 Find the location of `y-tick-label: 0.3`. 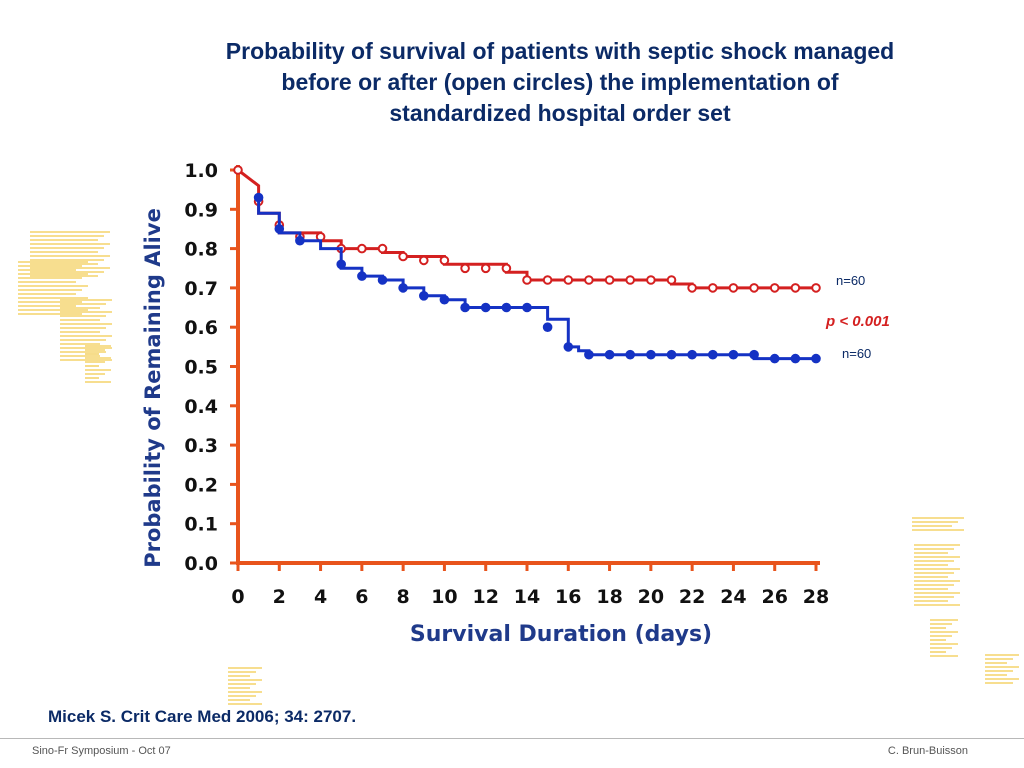

y-tick-label: 0.3 is located at coordinates (201, 446).